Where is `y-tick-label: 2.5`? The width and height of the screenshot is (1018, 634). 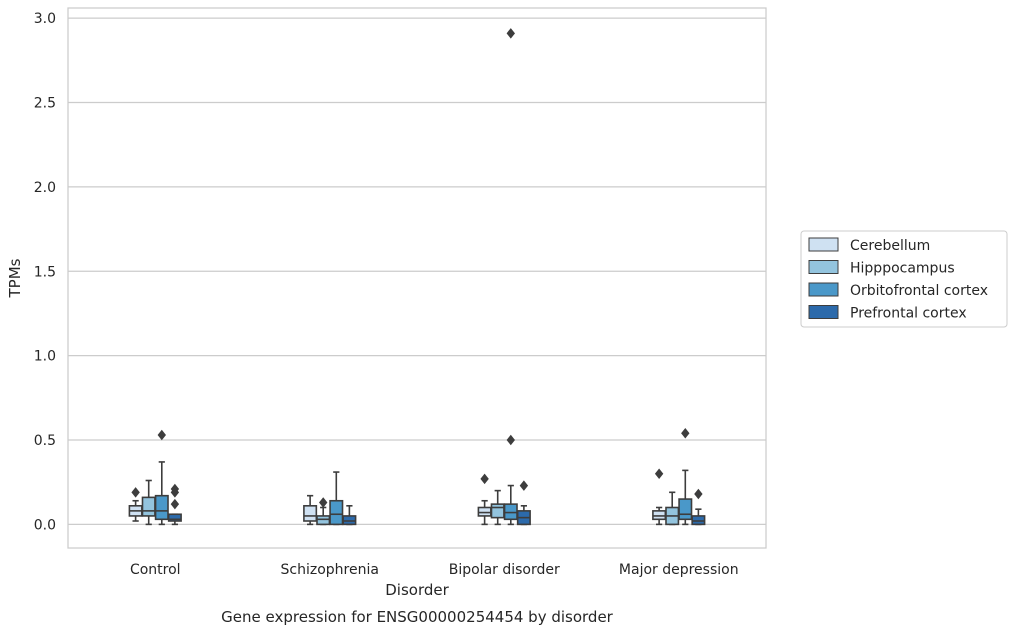
y-tick-label: 2.5 is located at coordinates (45, 104).